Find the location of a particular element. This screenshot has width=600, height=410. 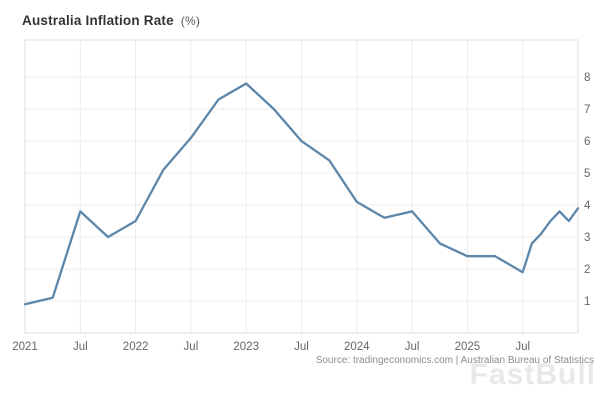

y-tick-label: 3 is located at coordinates (587, 238).